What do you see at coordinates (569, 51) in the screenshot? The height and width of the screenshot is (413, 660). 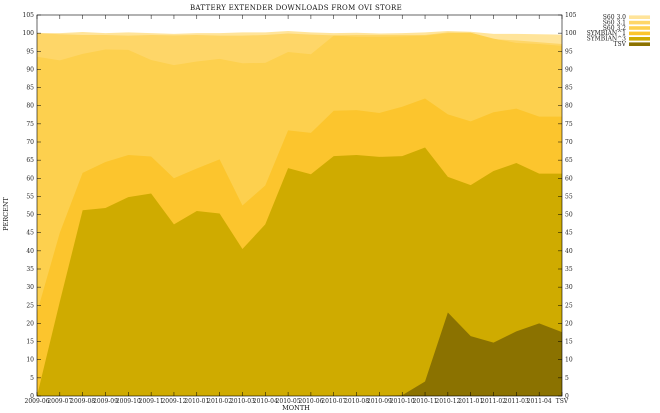 I see `y-tick-label-right: 95` at bounding box center [569, 51].